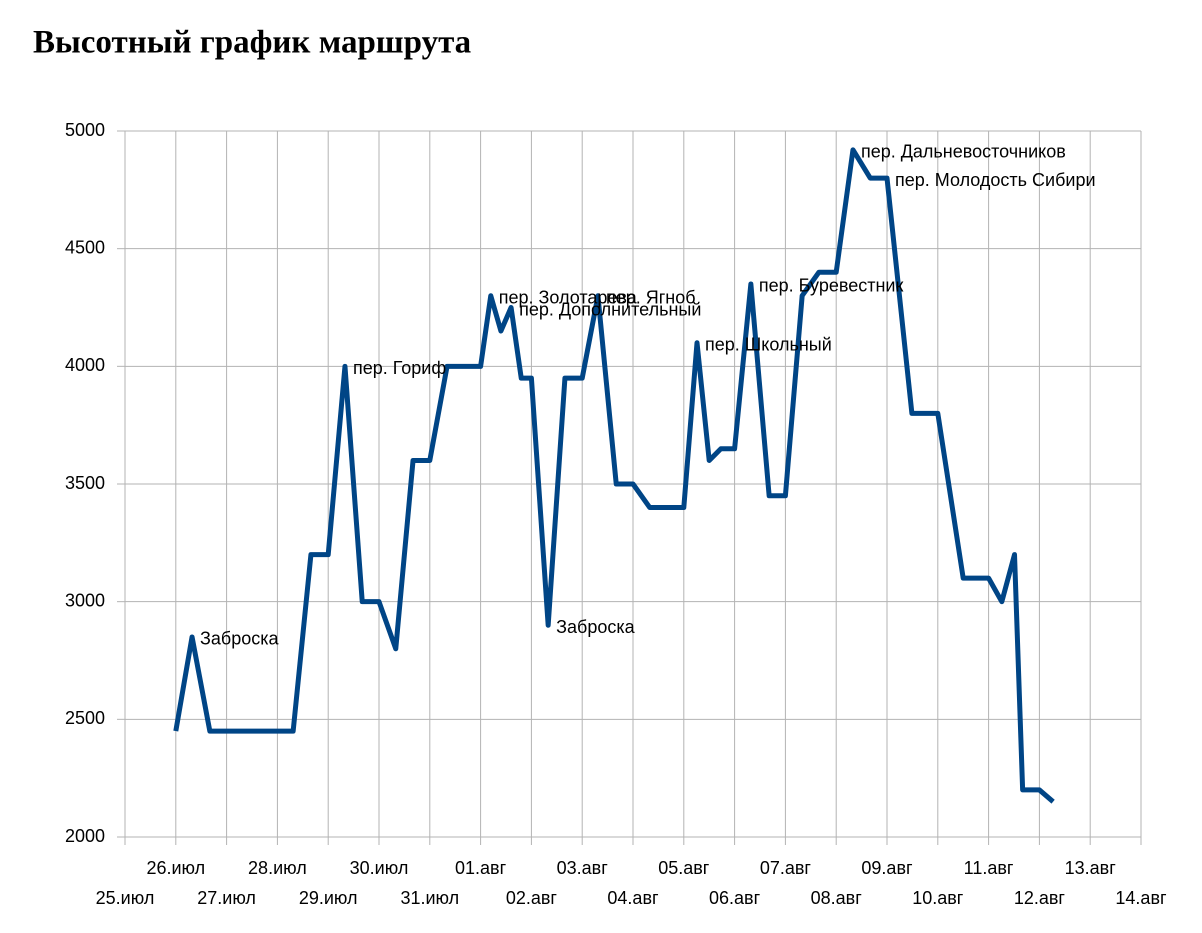 This screenshot has height=933, width=1202. Describe the element at coordinates (399, 368) in the screenshot. I see `point-label: пер. Гориф` at that location.